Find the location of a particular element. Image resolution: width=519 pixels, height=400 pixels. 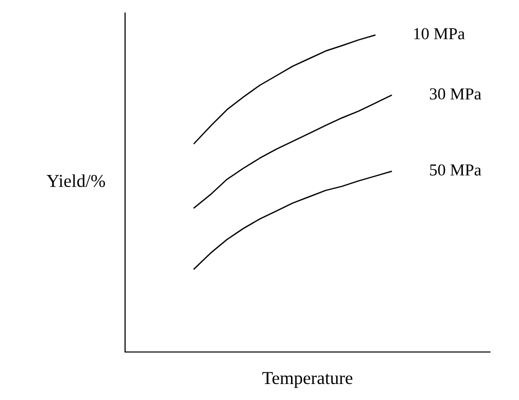

y-axis-title: Yield/% is located at coordinates (76, 181).